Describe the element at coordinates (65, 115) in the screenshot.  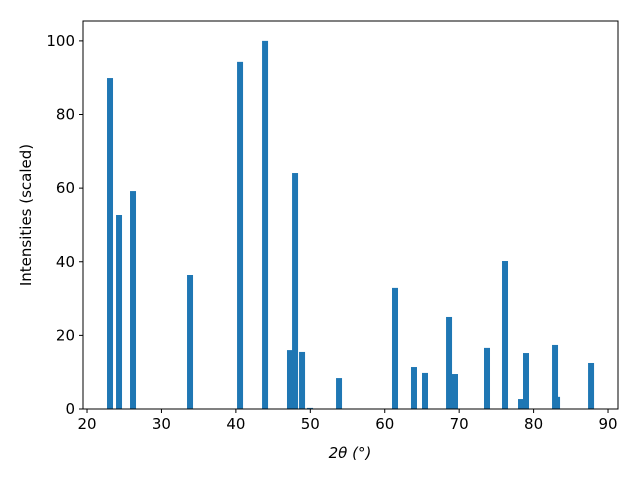
I see `y-tick-label: 80` at that location.